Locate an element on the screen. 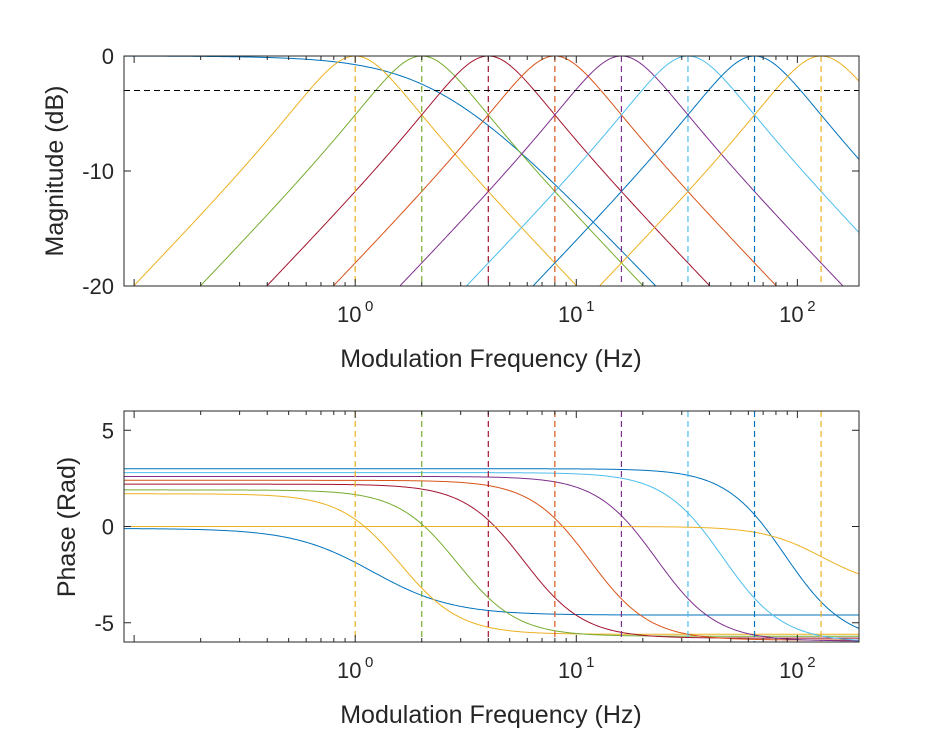  magnitude-x-tick-exponent: 0 is located at coordinates (369, 306).